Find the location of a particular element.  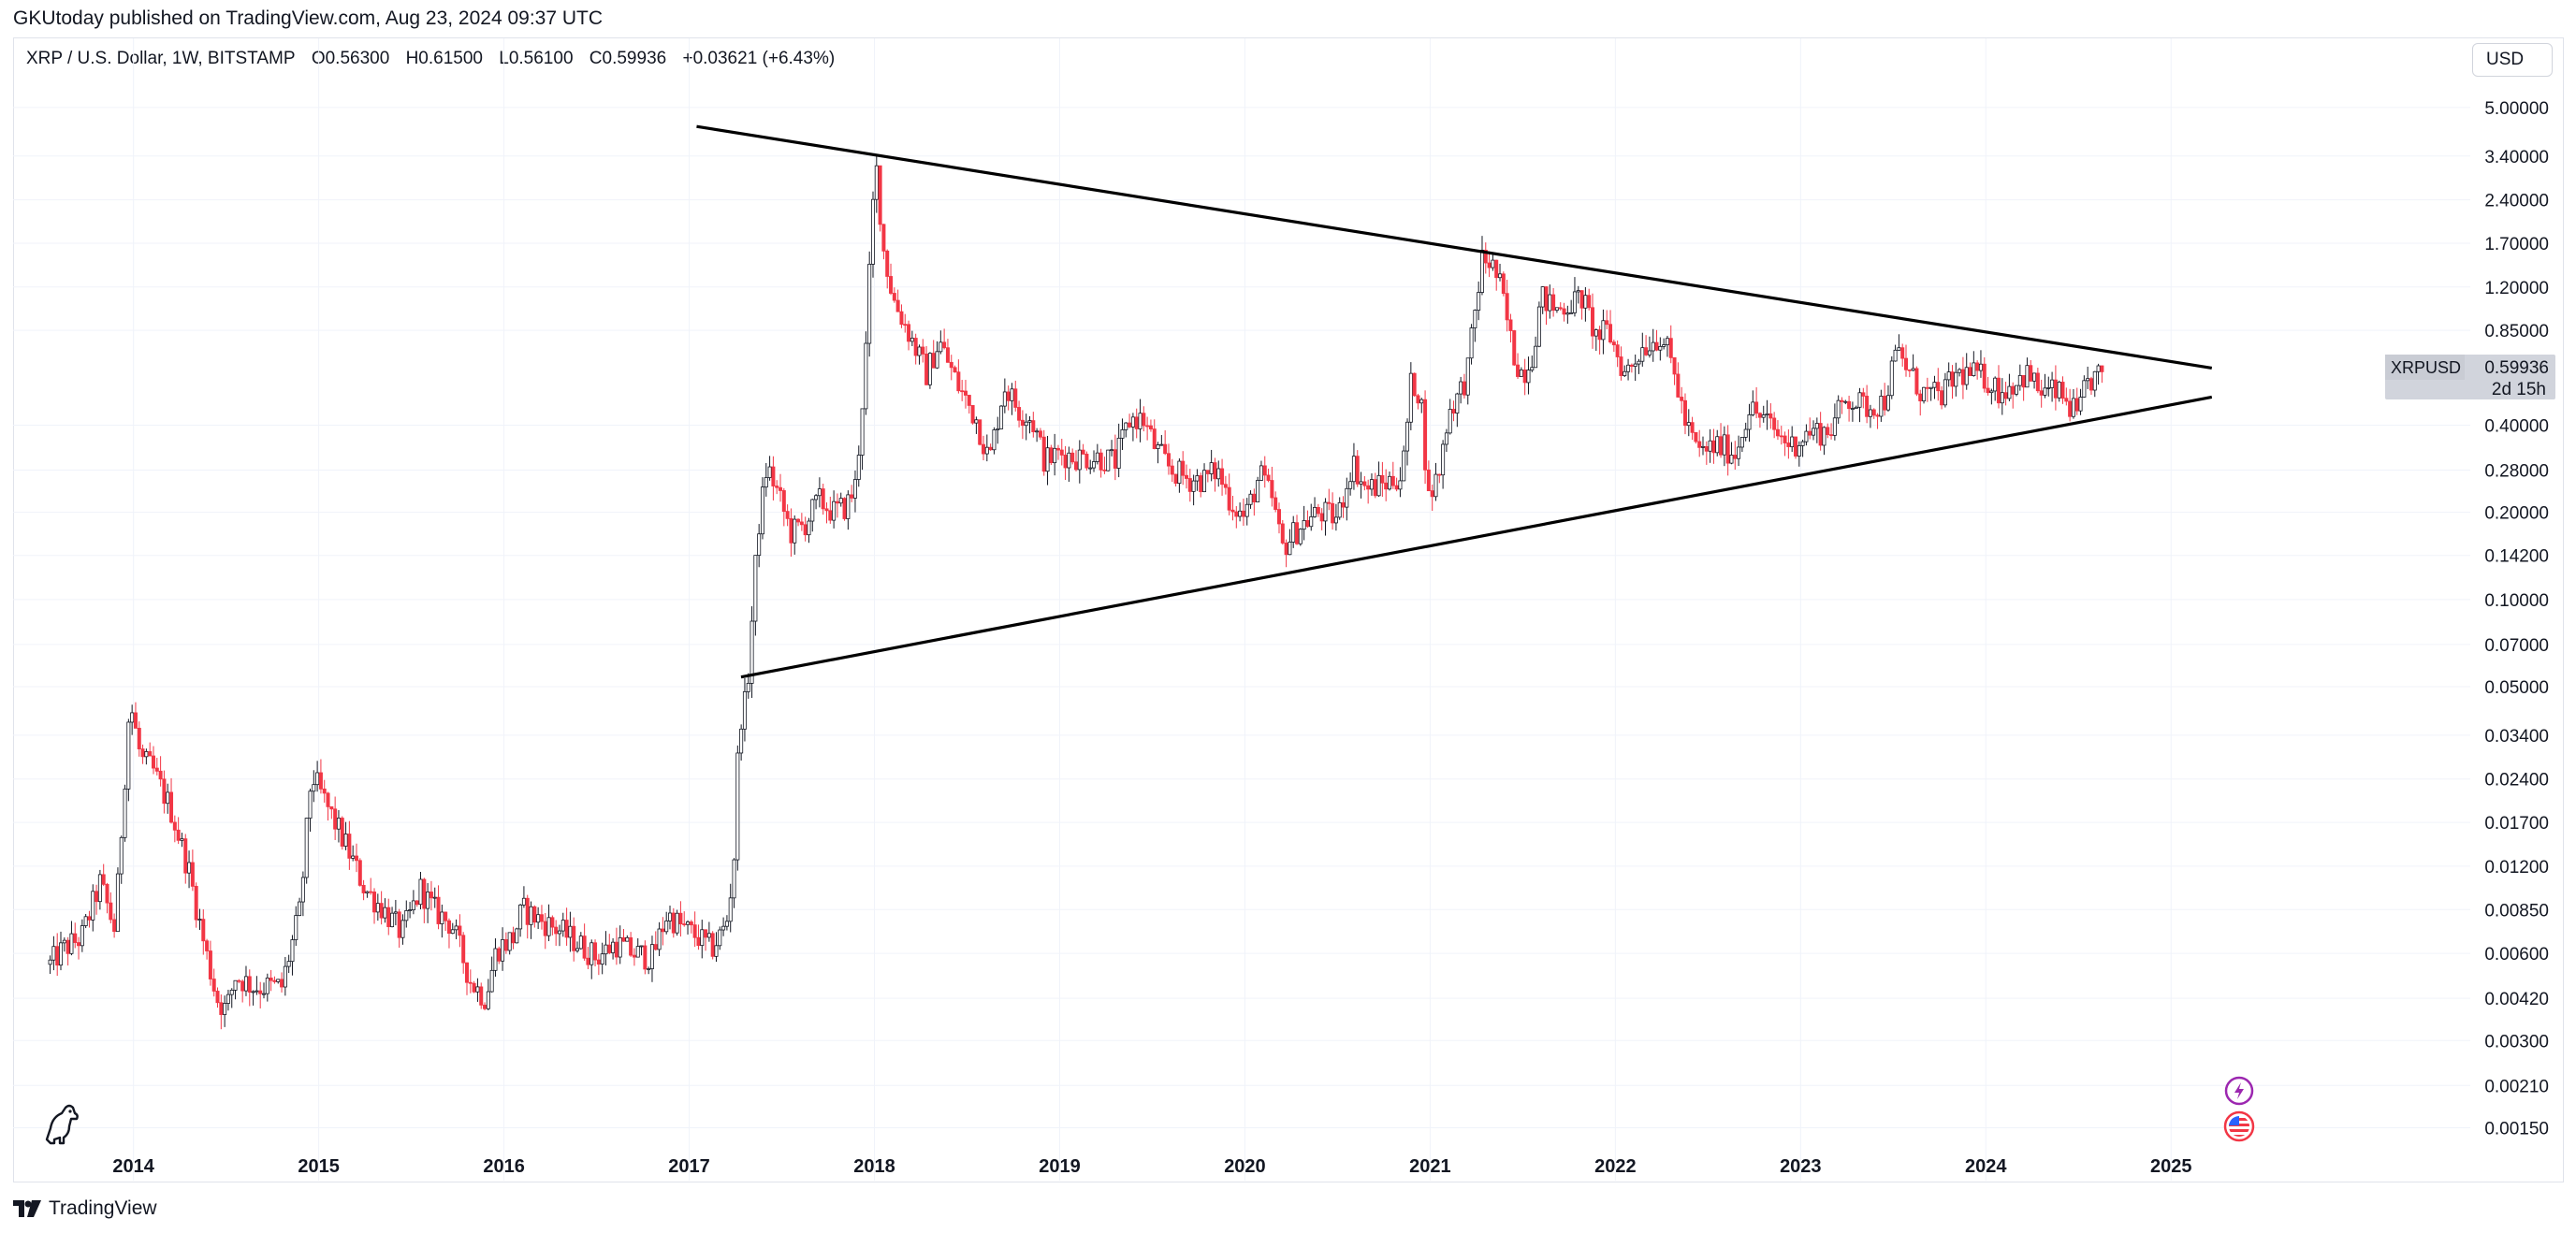

ticker-label: XRPUSD is located at coordinates (2426, 367).